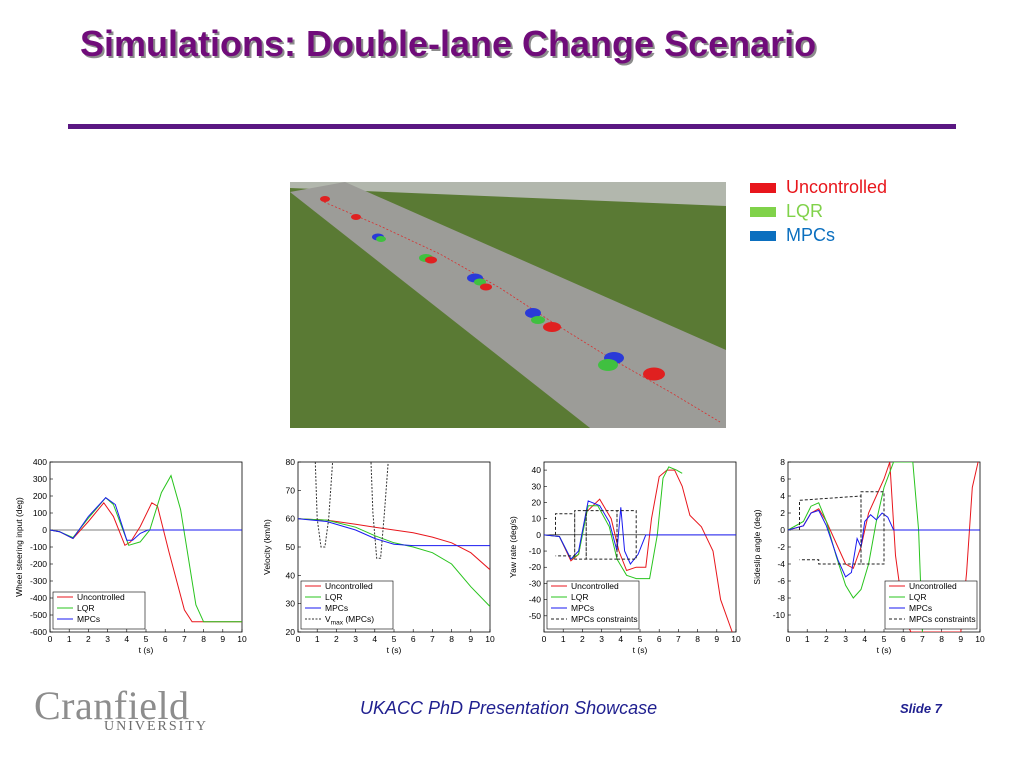 The height and width of the screenshot is (768, 1024). I want to click on y-tick-label: 70, so click(291, 490).